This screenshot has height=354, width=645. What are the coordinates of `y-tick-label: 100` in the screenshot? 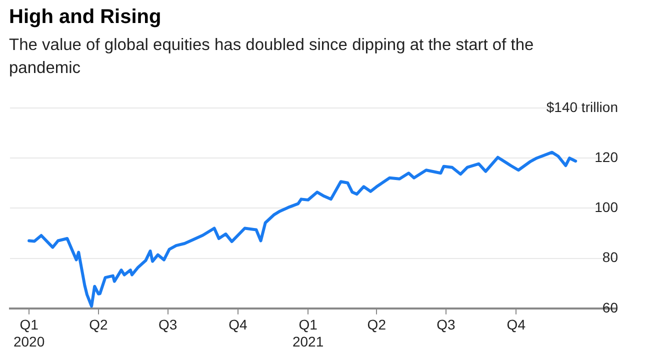 It's located at (606, 207).